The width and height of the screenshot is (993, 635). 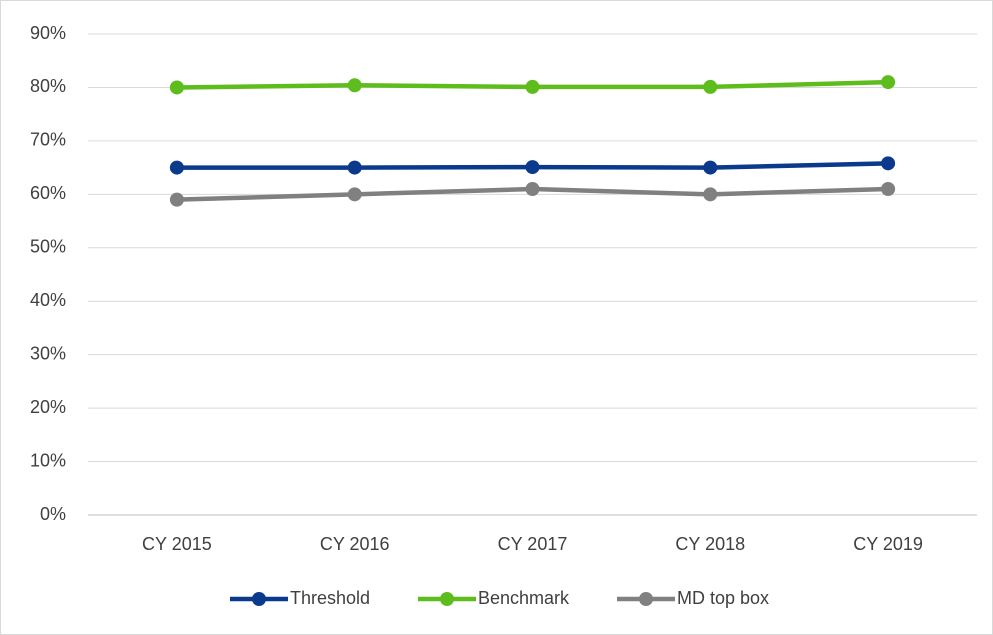 I want to click on y-tick-label: 80%, so click(x=48, y=86).